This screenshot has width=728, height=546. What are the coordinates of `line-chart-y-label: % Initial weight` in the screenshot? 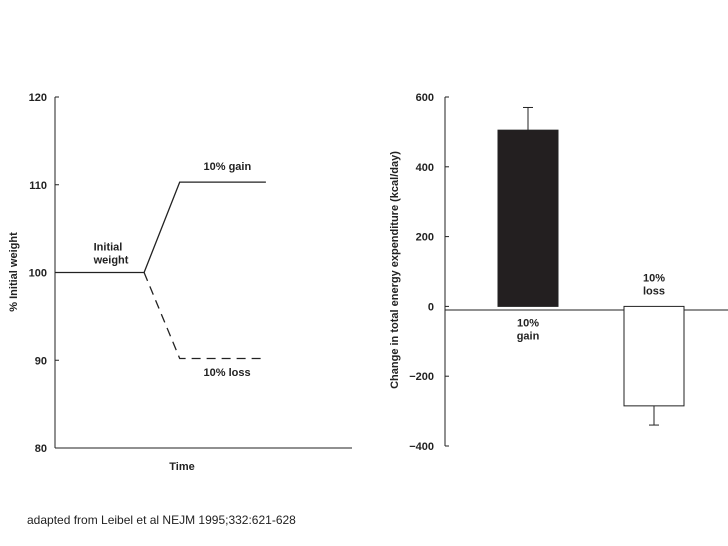 It's located at (14, 272).